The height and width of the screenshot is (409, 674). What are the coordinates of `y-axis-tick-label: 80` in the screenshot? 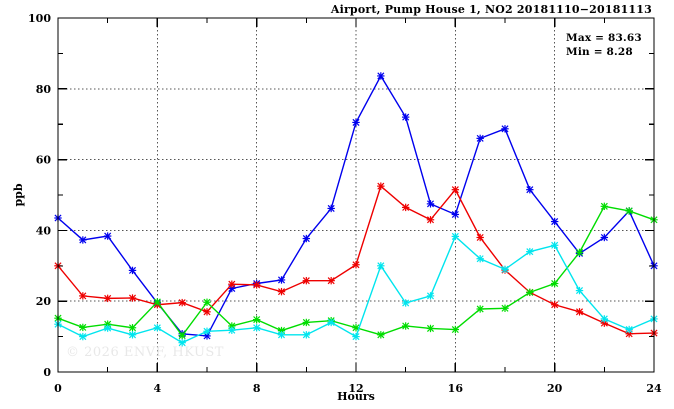 It's located at (44, 89).